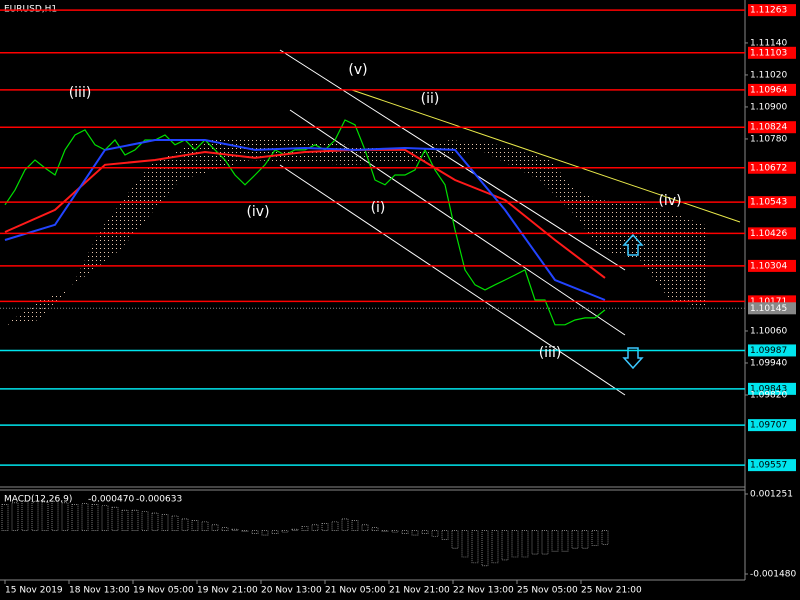 The width and height of the screenshot is (800, 600). What do you see at coordinates (768, 107) in the screenshot?
I see `y-tick-label: 1.10900` at bounding box center [768, 107].